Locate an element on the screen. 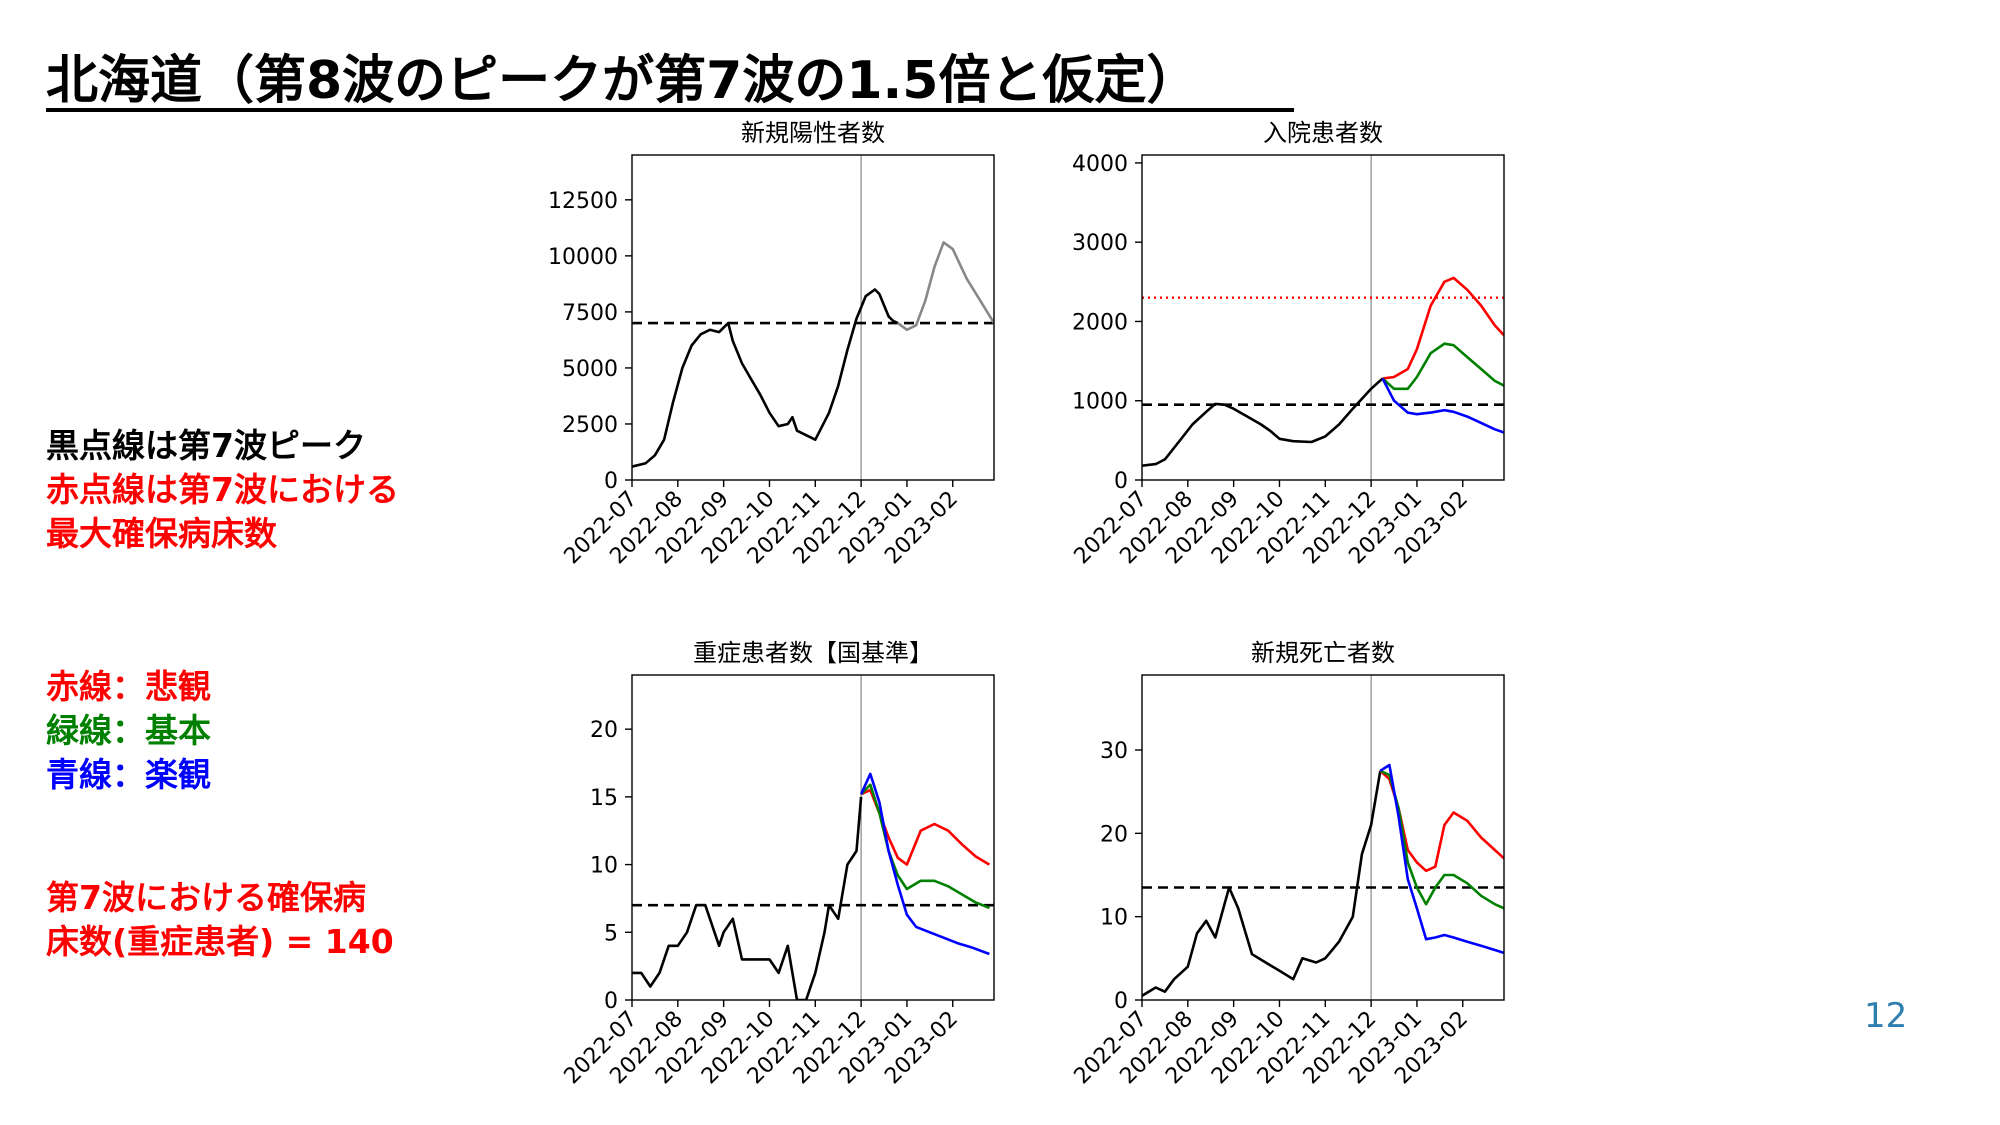  chart-title: 重症患者数【国基準】 is located at coordinates (813, 653).